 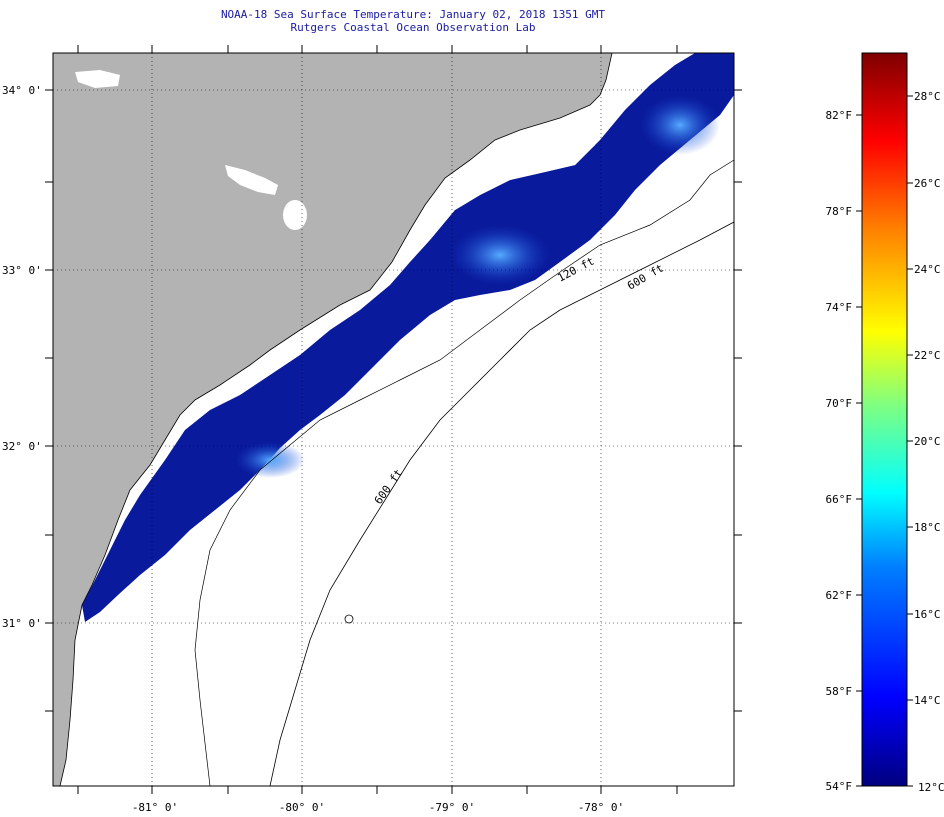 I want to click on colorbar-c-label: 28°C, so click(x=927, y=96).